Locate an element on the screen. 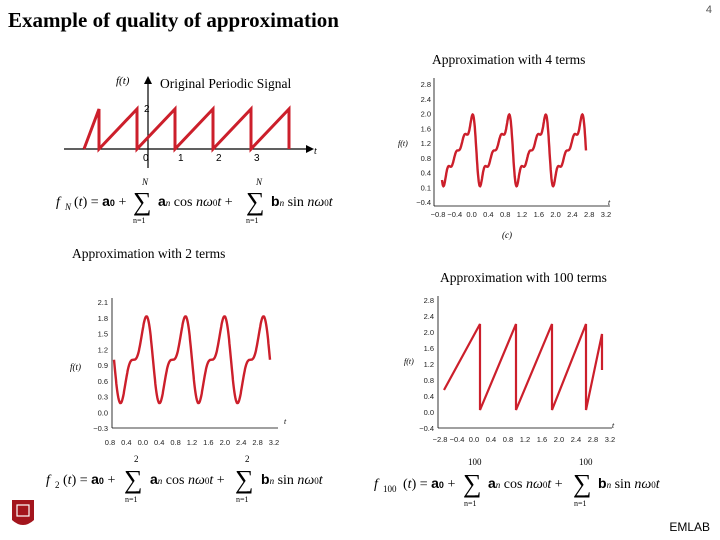  original-signal-plot: f(t) t 2 0 1 2 3 is located at coordinates (190, 121).